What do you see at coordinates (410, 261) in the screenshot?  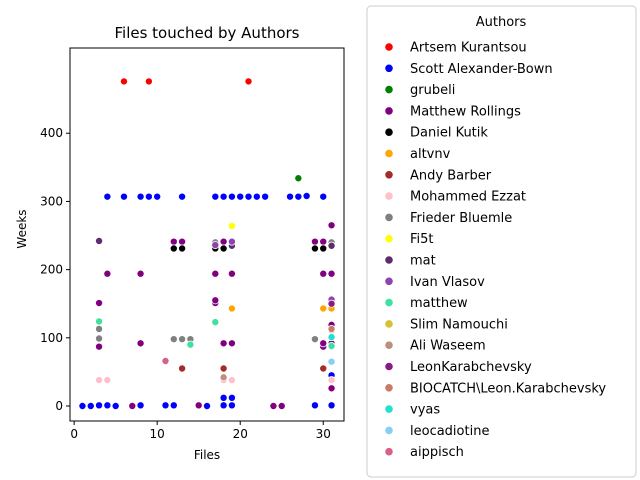 I see `legend-entry: mat` at bounding box center [410, 261].